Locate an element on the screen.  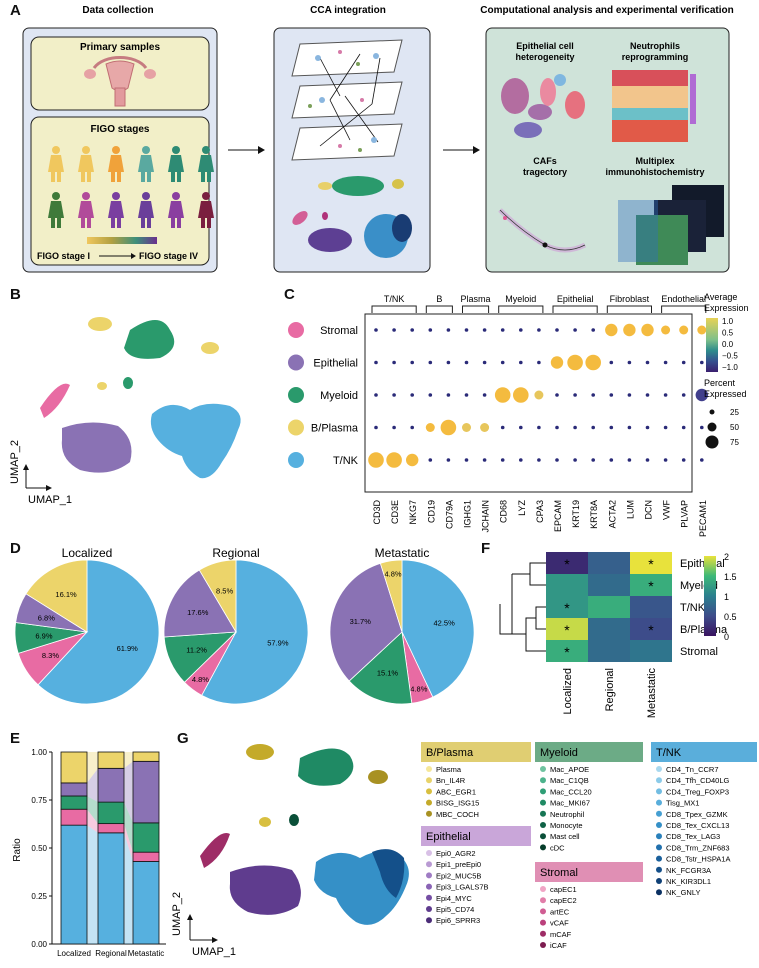
group-label: B is located at coordinates (439, 299).